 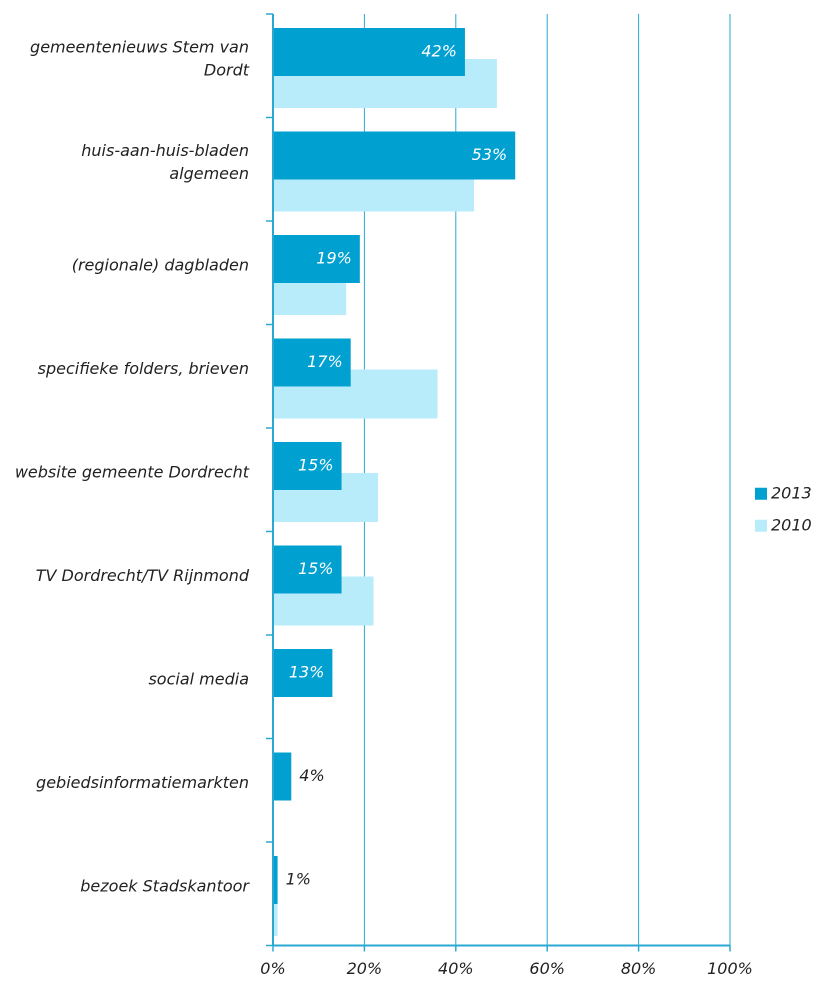 What do you see at coordinates (298, 879) in the screenshot?
I see `value-label: 1%` at bounding box center [298, 879].